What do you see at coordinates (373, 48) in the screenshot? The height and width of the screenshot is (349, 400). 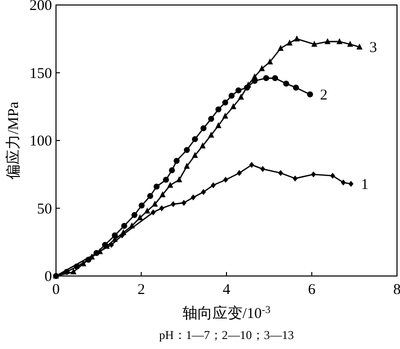 I see `series-label: 3` at bounding box center [373, 48].